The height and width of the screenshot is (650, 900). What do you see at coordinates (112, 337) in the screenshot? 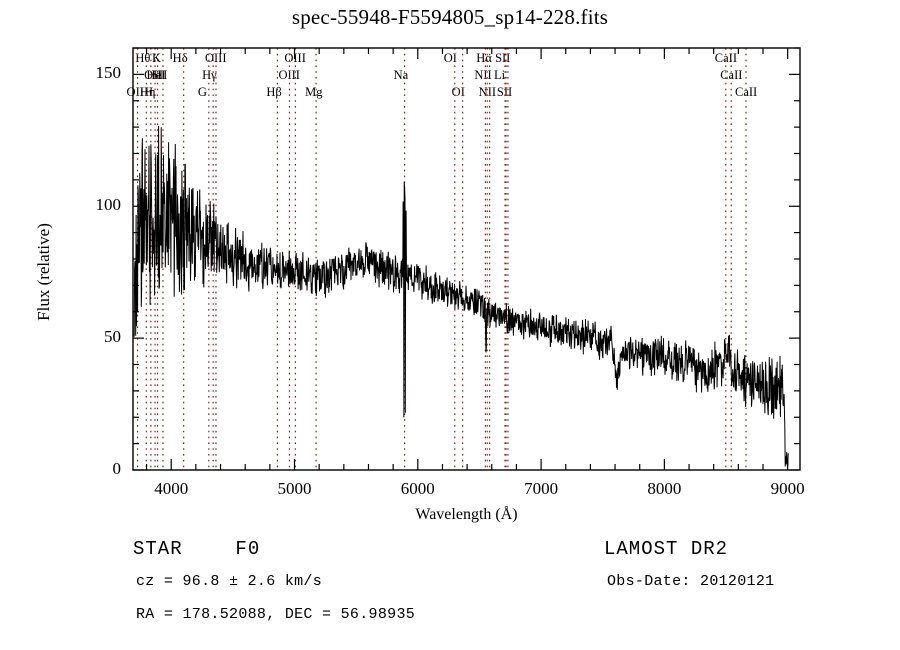
I see `y-tick-label: 50` at bounding box center [112, 337].